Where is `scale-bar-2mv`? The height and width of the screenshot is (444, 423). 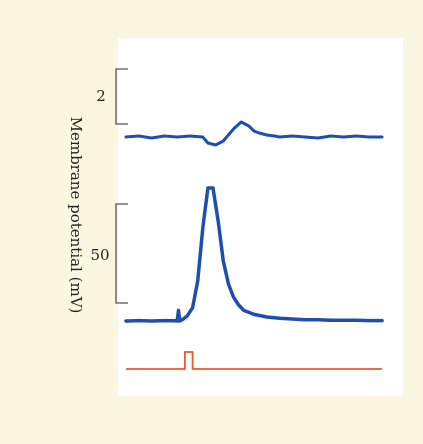
scale-bar-2mv is located at coordinates (121, 96).